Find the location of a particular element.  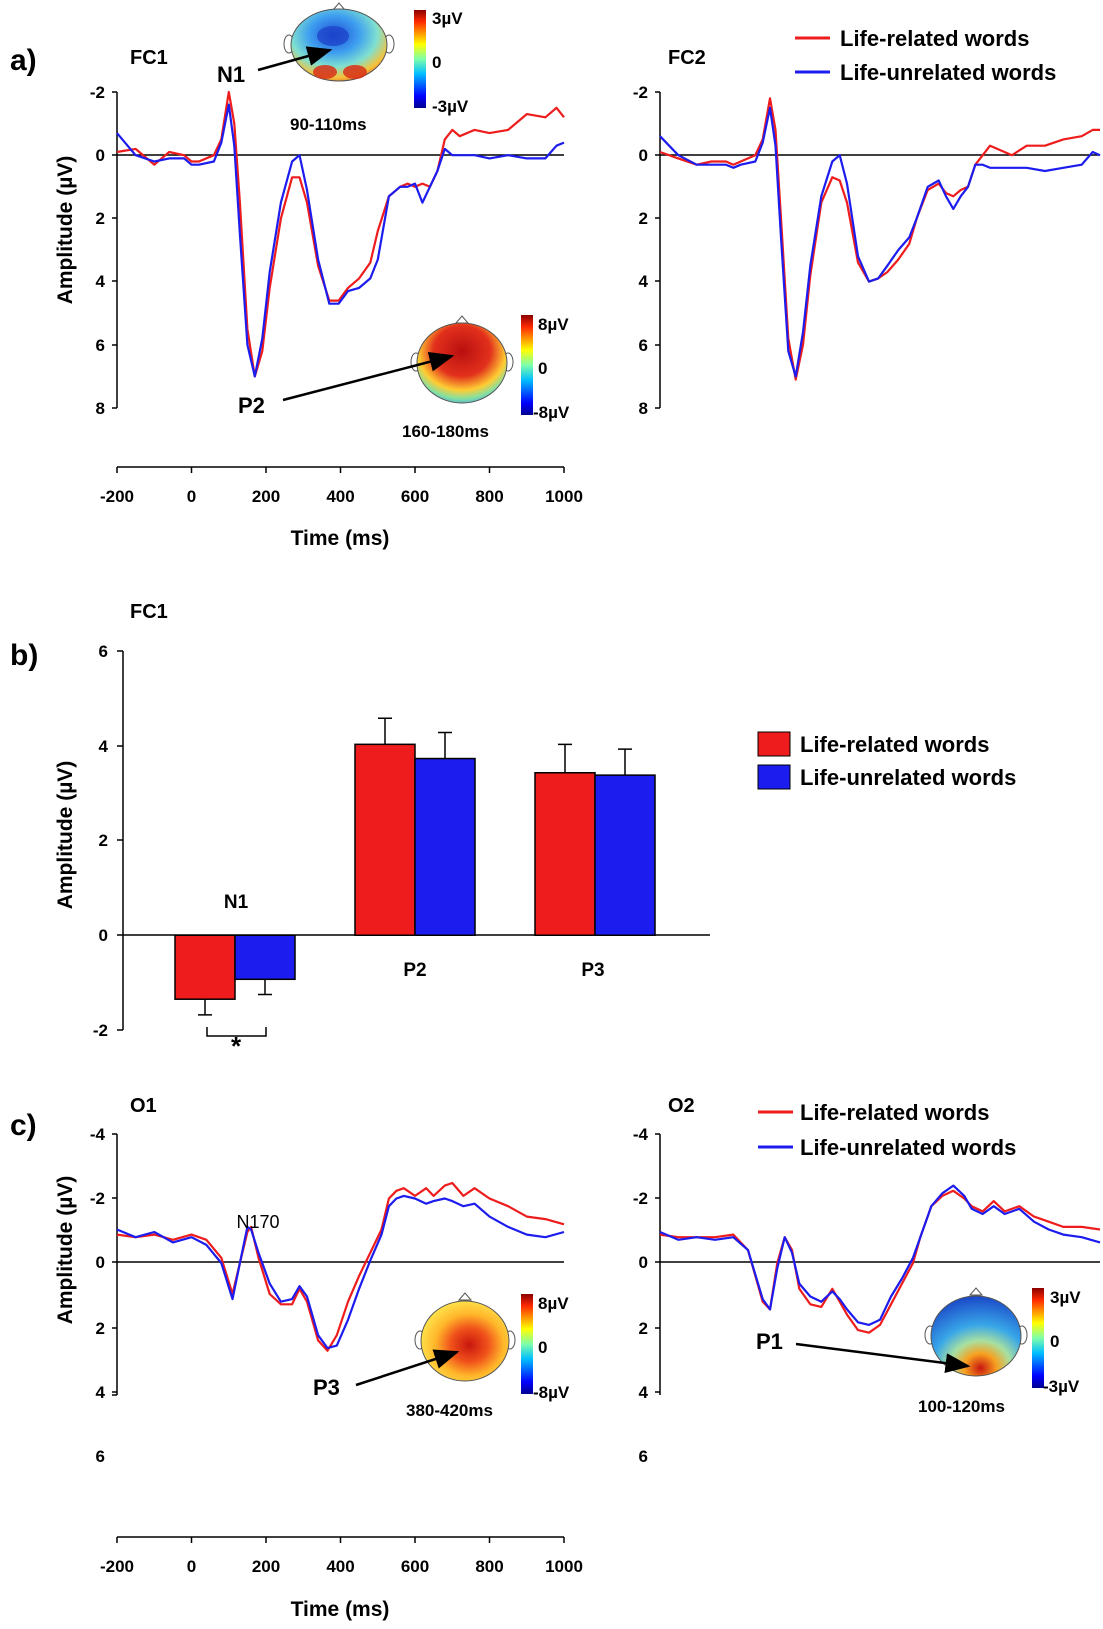

fc2-axes is located at coordinates (877, 250).